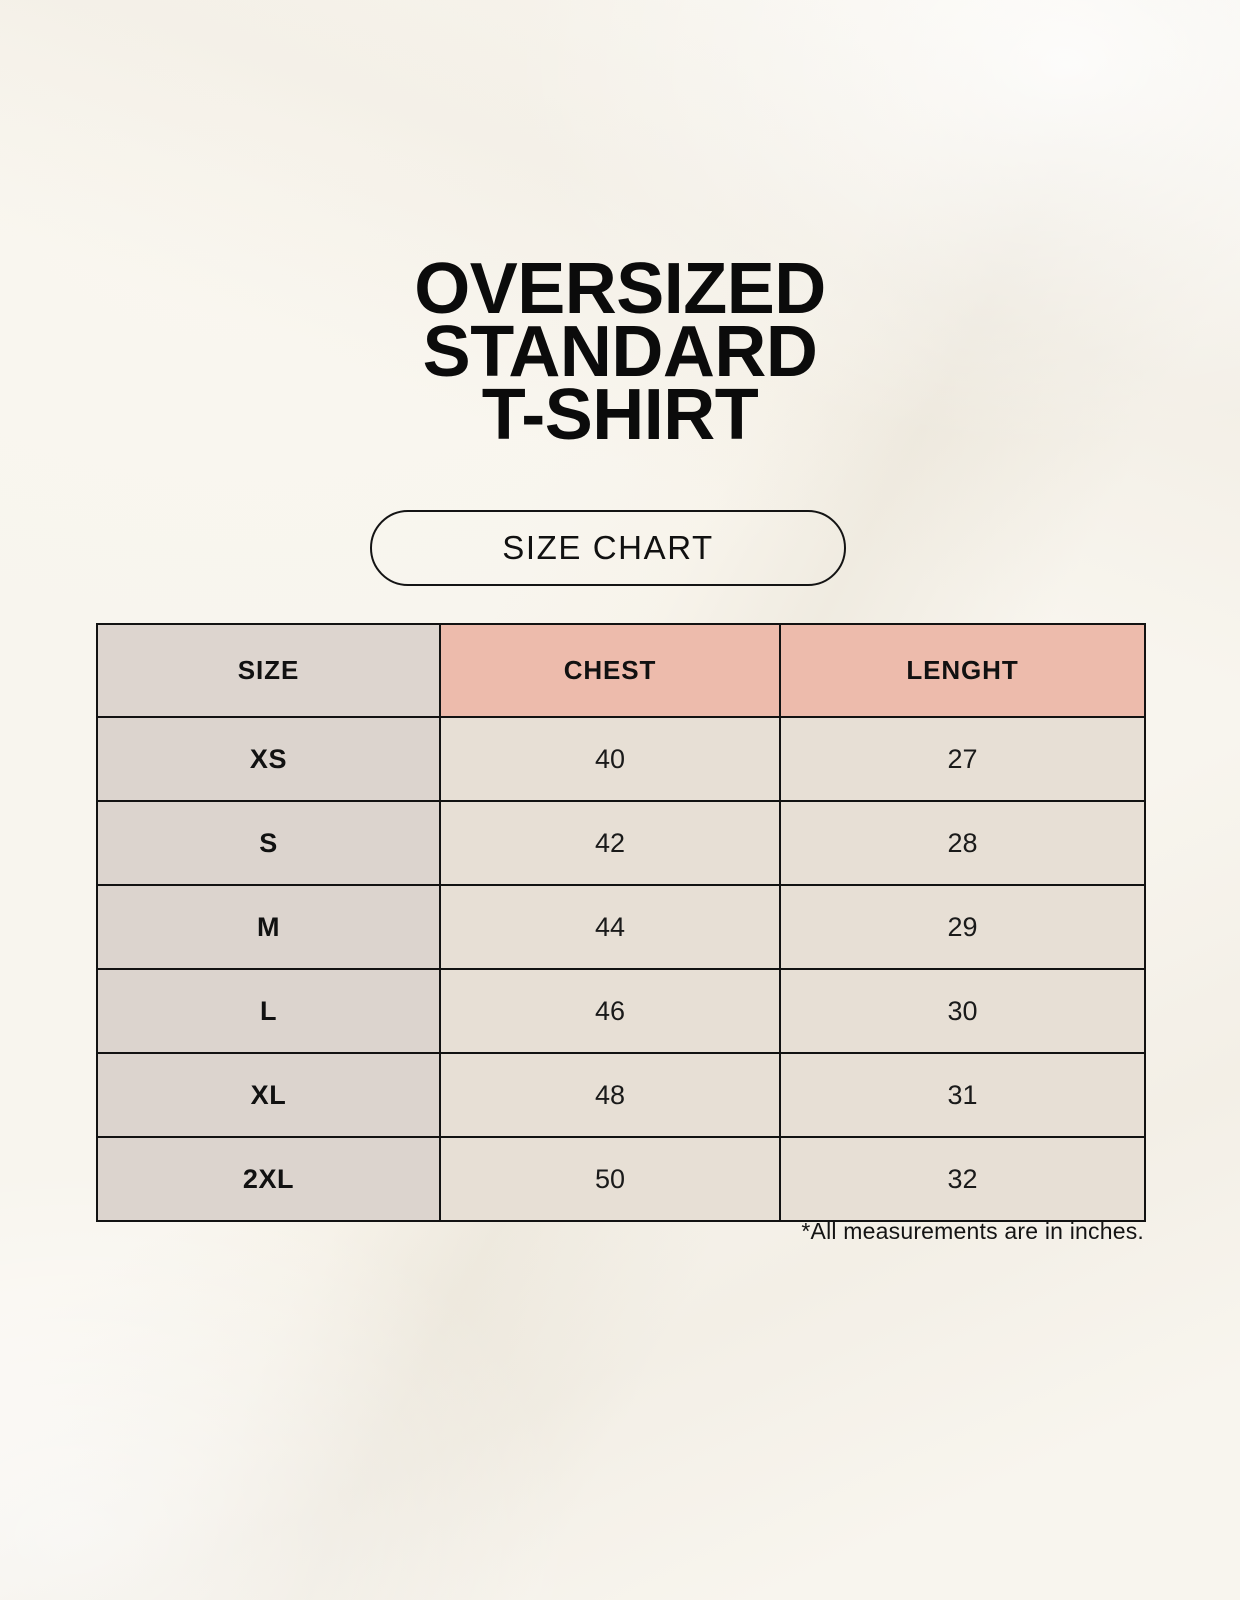  Describe the element at coordinates (610, 927) in the screenshot. I see `cell-chest: 44` at that location.